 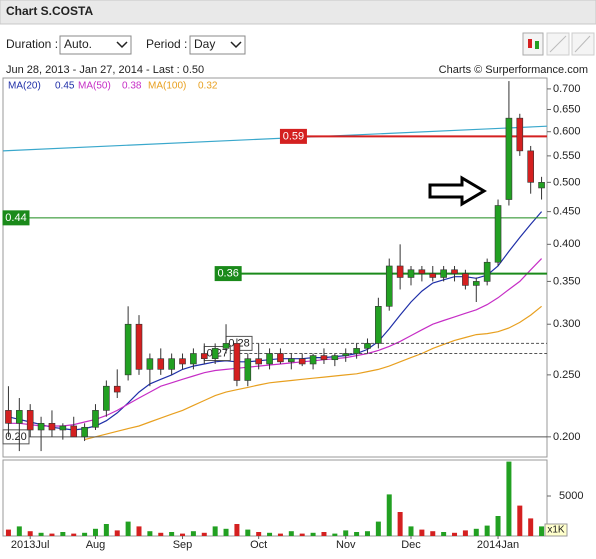 I want to click on volume-tick-label: 5000, so click(x=571, y=496).